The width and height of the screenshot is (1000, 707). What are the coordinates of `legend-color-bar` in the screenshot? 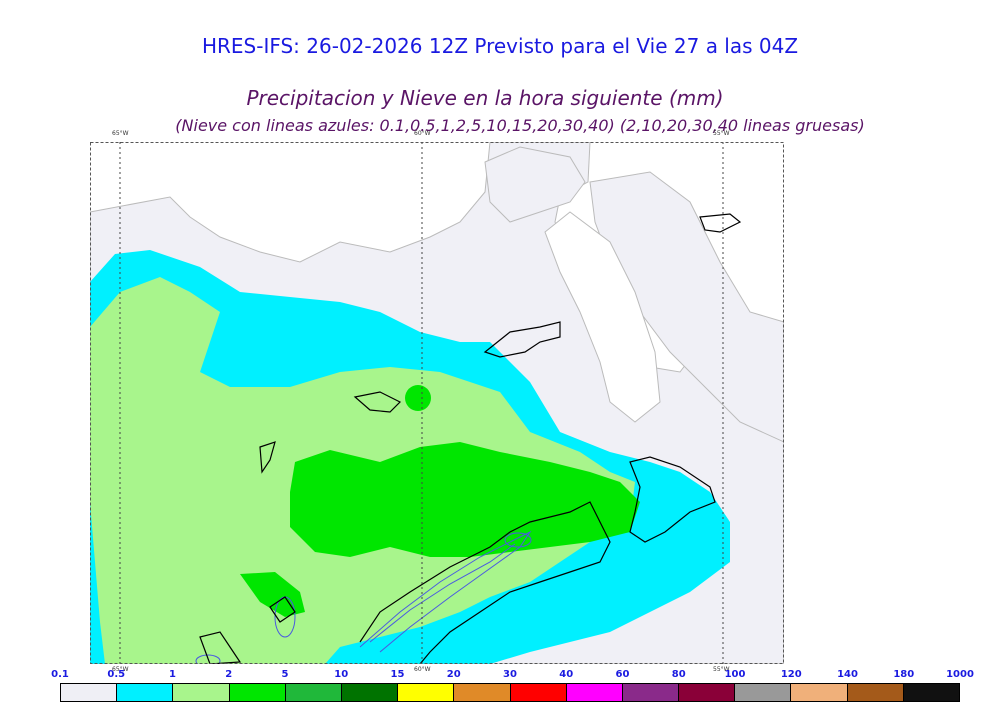 It's located at (510, 692).